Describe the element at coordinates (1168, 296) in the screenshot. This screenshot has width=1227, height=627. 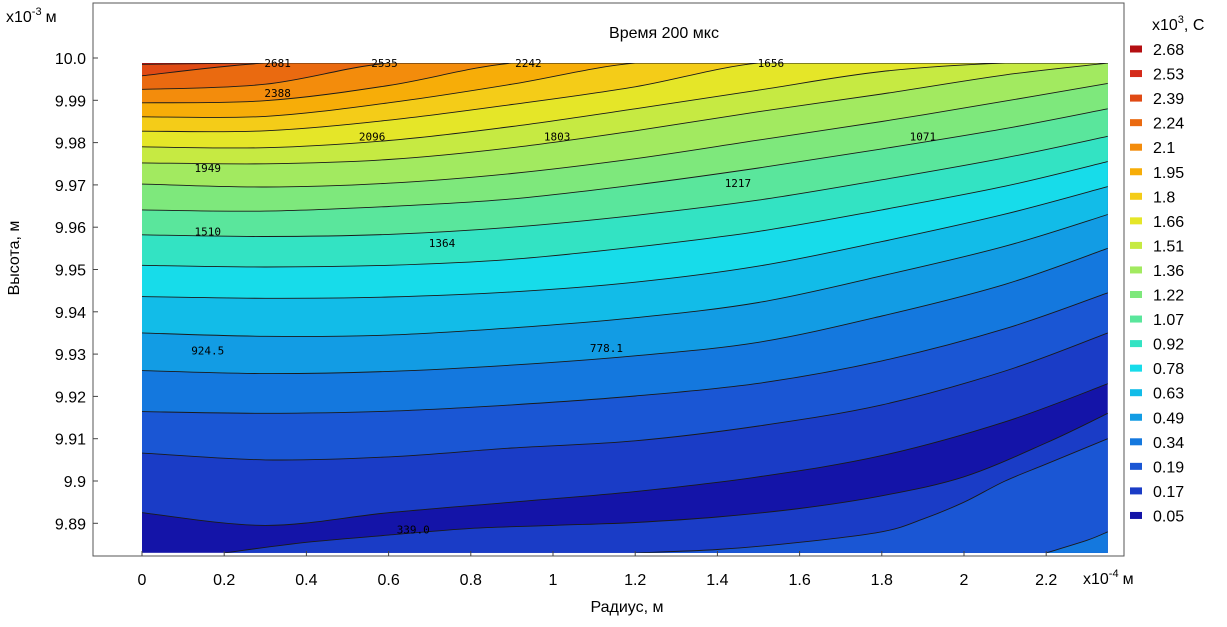
I see `colorbar-label: 1.22` at that location.